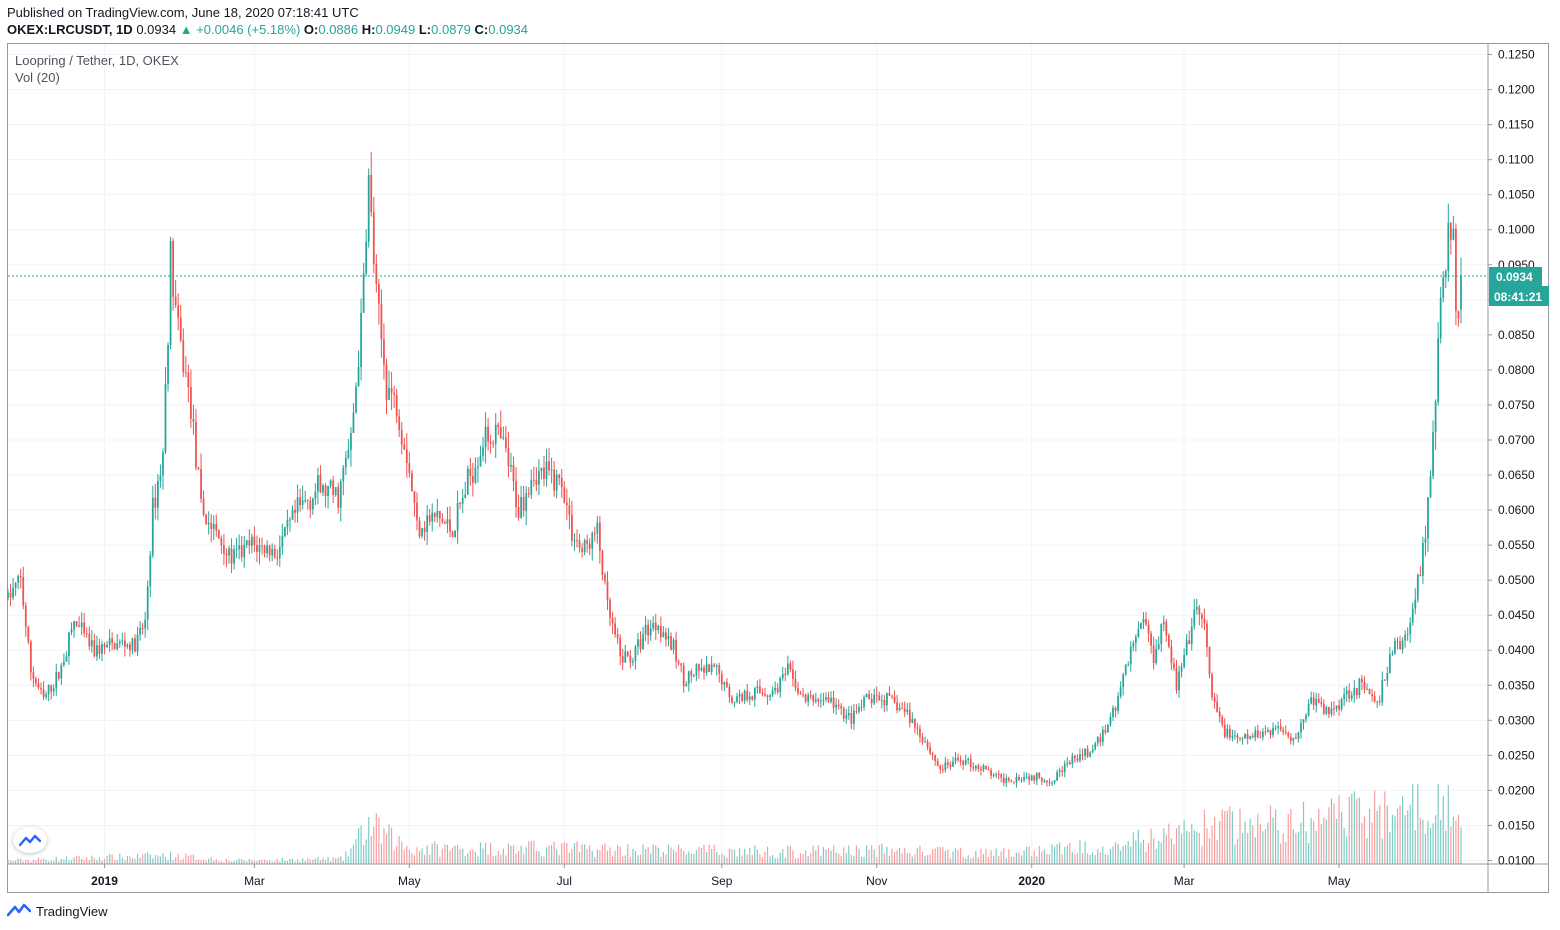 The height and width of the screenshot is (930, 1560). Describe the element at coordinates (1339, 881) in the screenshot. I see `time-tick-label: May` at that location.